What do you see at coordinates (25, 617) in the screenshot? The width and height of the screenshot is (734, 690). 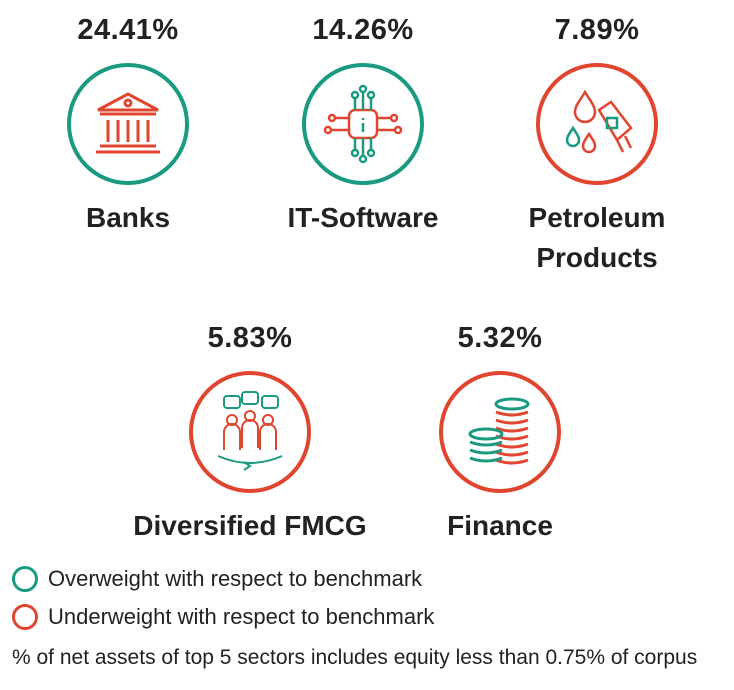 I see `underweight-ring-icon` at bounding box center [25, 617].